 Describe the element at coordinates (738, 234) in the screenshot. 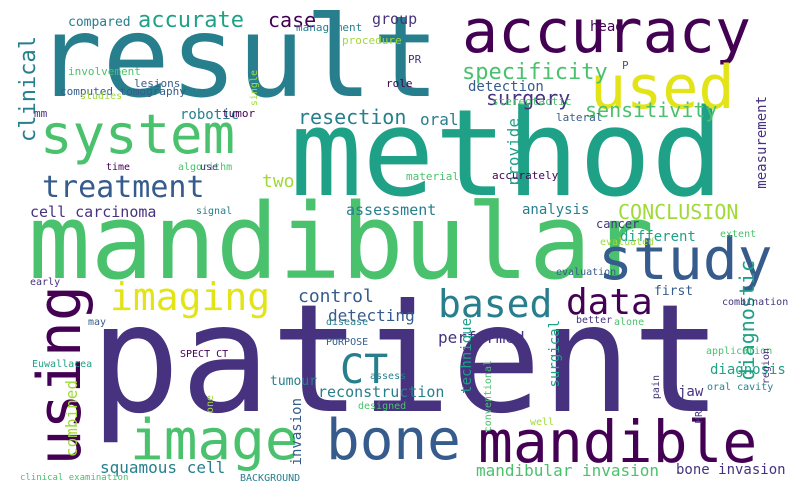

I see `word-extent: extent` at that location.